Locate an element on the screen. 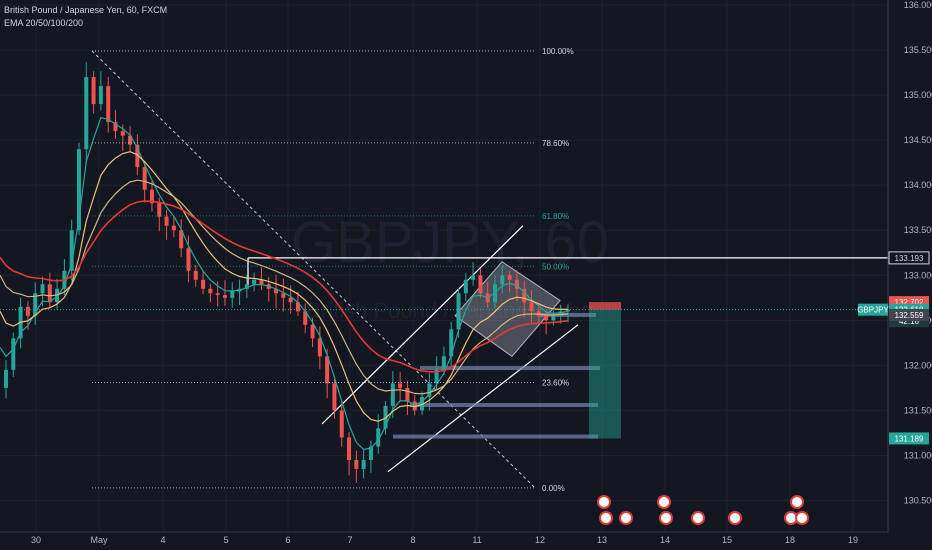 The image size is (932, 550). x-tick-label: 8 is located at coordinates (412, 540).